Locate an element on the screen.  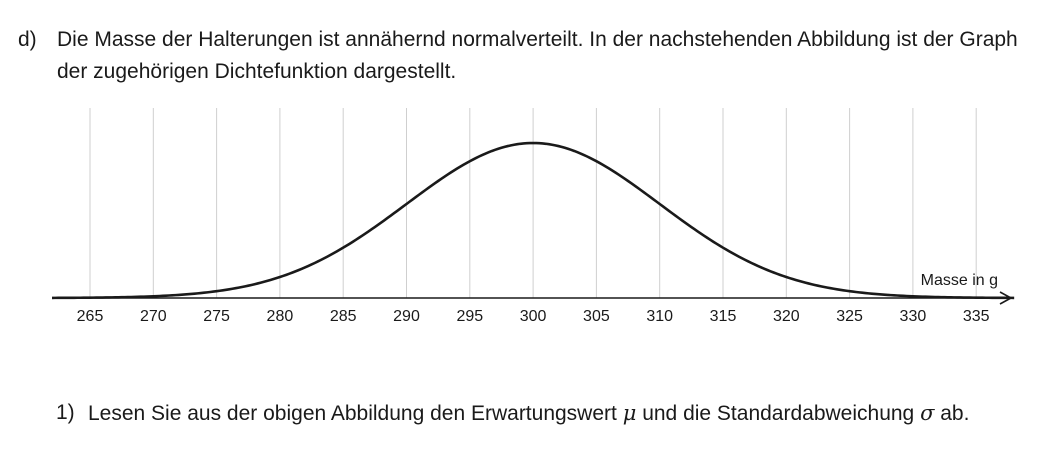
tick-label-275: 275 is located at coordinates (216, 316).